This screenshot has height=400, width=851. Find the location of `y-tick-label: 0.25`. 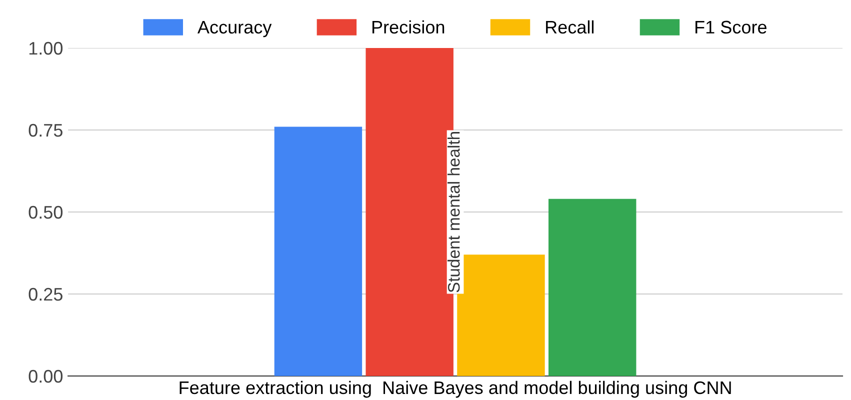

y-tick-label: 0.25 is located at coordinates (45, 294).